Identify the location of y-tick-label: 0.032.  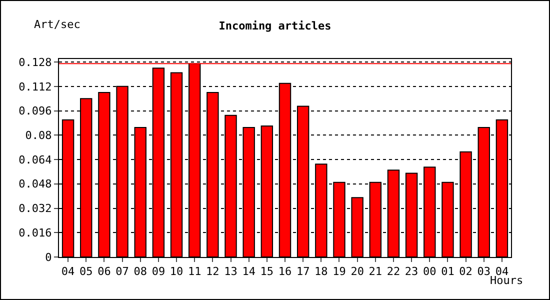
(35, 209).